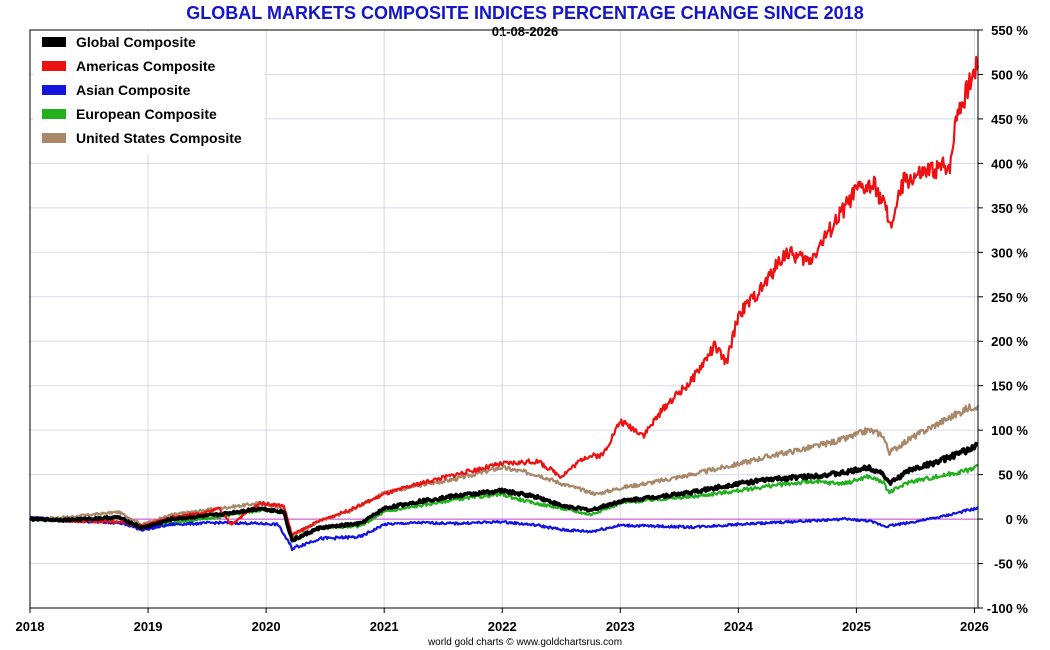  I want to click on y-tick-label: 400 %, so click(1009, 163).